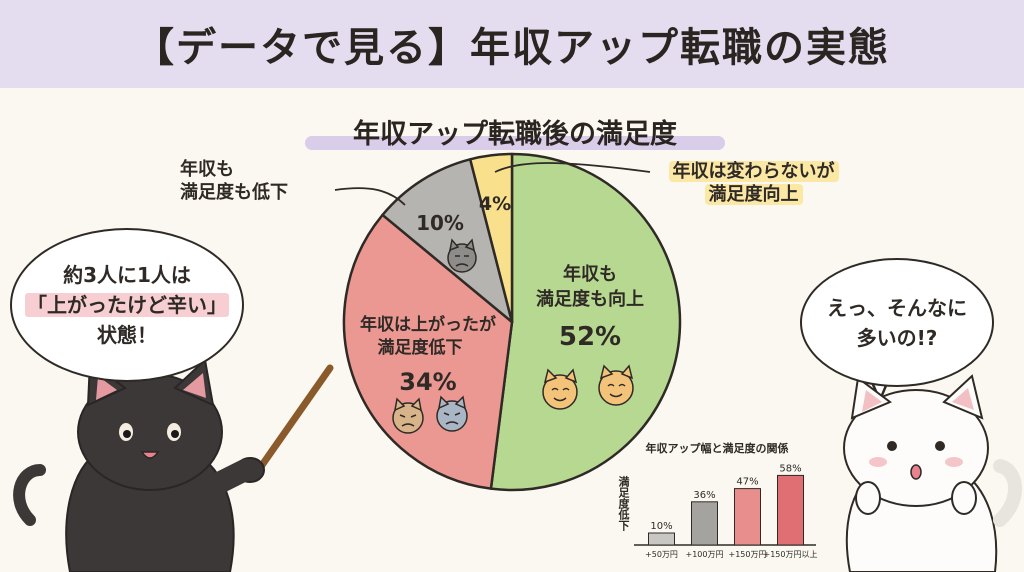 This screenshot has width=1024, height=572. I want to click on pie-chart-title: 年収アップ転職後の満足度, so click(515, 134).